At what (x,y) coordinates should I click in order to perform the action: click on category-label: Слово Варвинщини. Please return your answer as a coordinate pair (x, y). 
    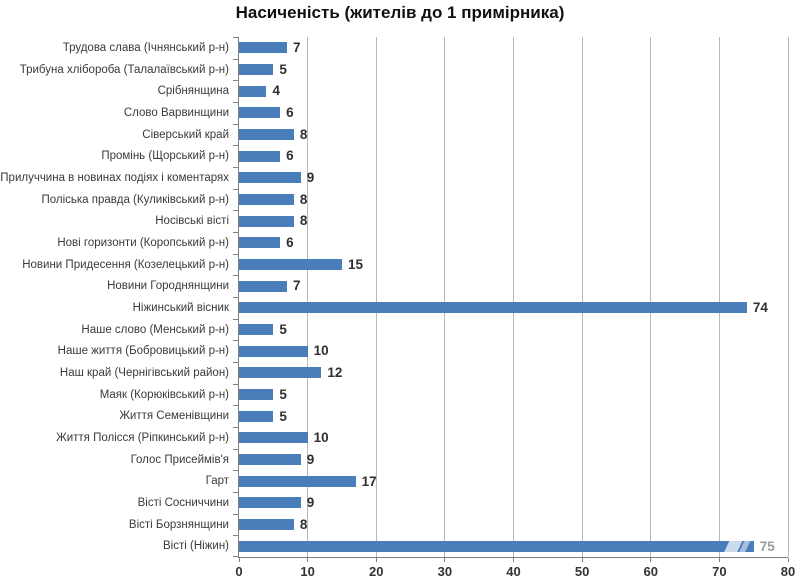
    Looking at the image, I should click on (176, 112).